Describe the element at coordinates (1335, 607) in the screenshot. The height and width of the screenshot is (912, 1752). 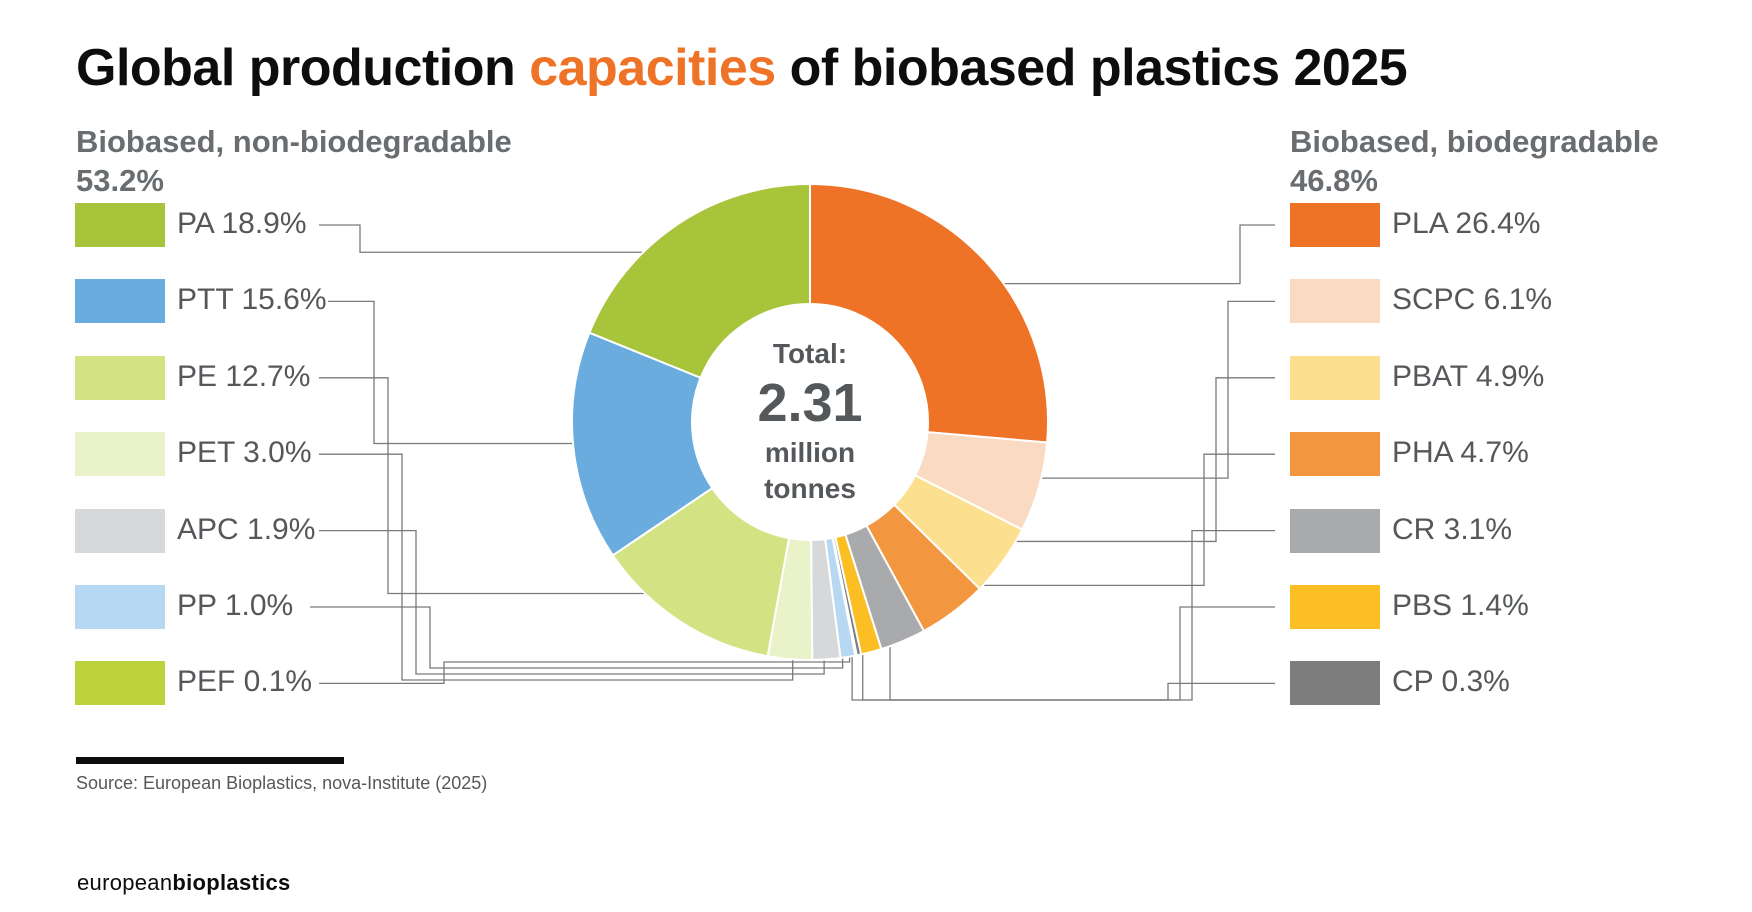
I see `legend-swatch-pbs` at that location.